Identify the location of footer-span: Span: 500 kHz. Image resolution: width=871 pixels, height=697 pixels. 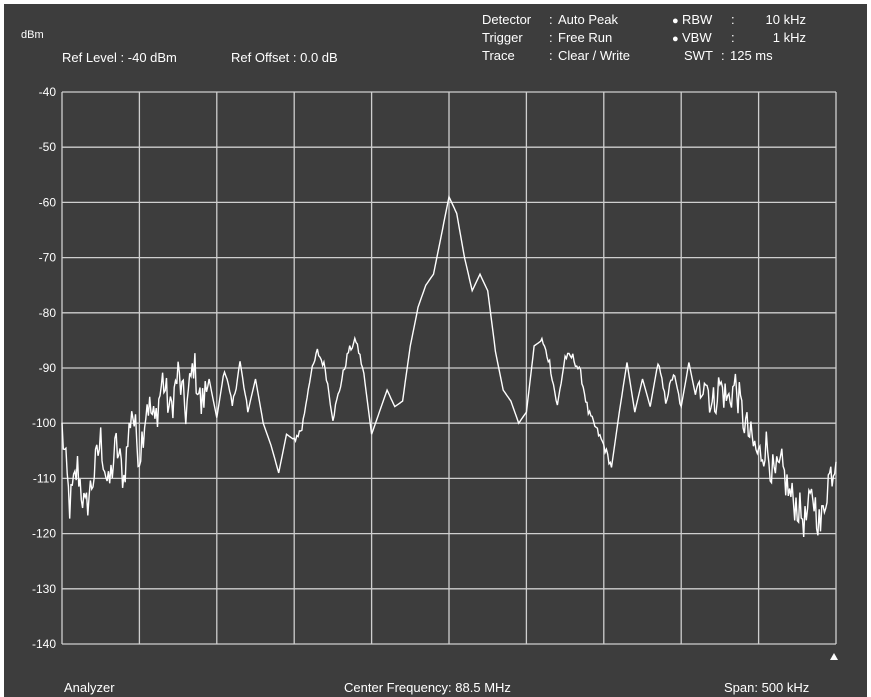
(767, 687).